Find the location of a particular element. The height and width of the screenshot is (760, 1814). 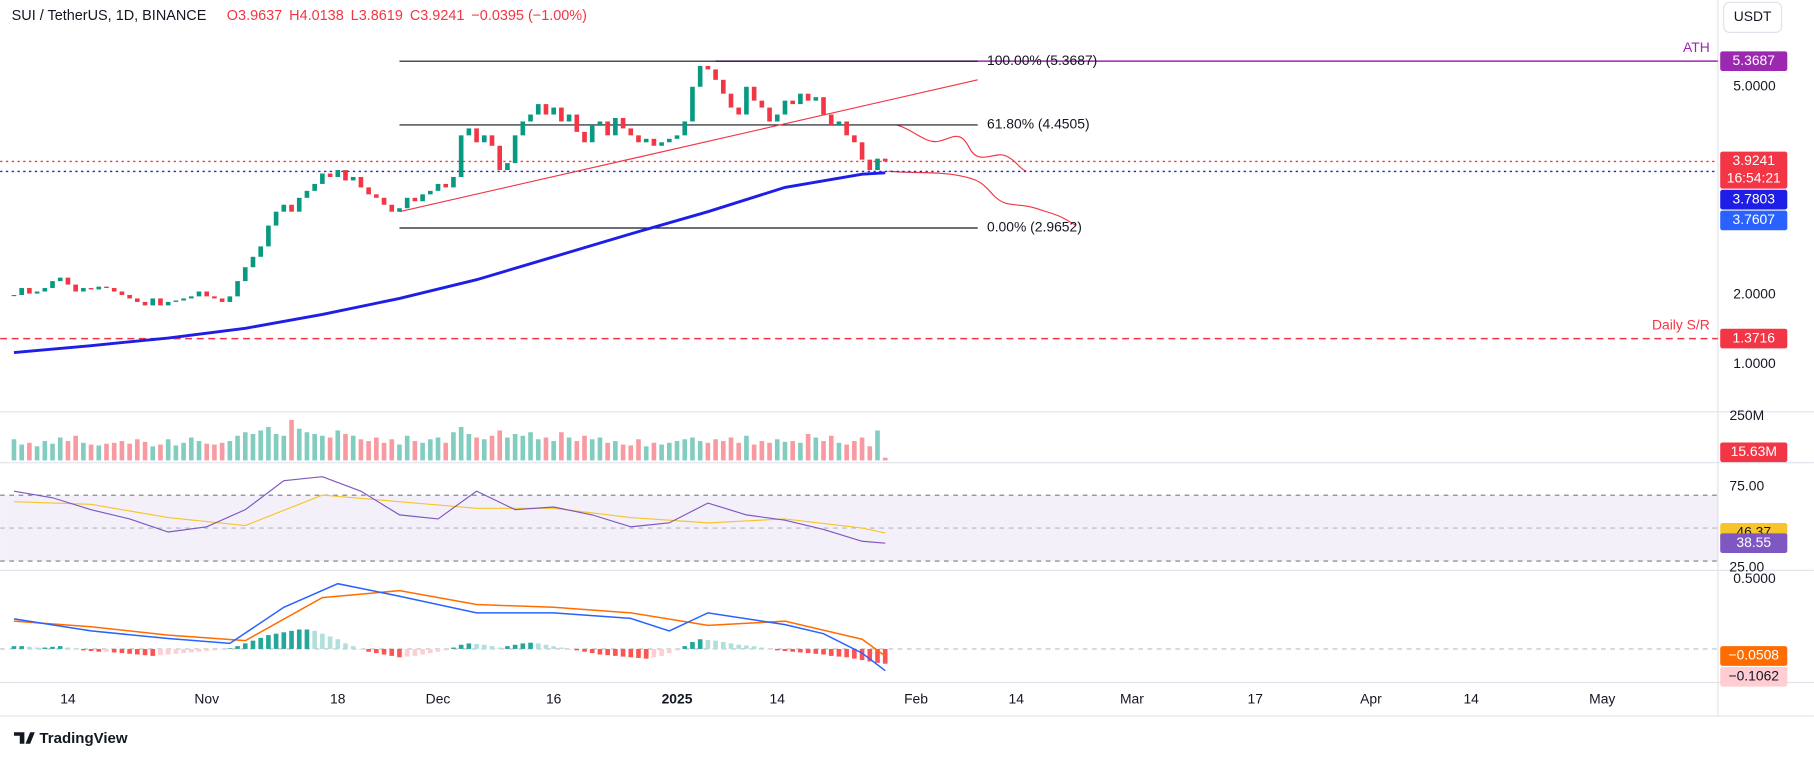

fib-label: 61.80% (4.4505) is located at coordinates (1038, 124).